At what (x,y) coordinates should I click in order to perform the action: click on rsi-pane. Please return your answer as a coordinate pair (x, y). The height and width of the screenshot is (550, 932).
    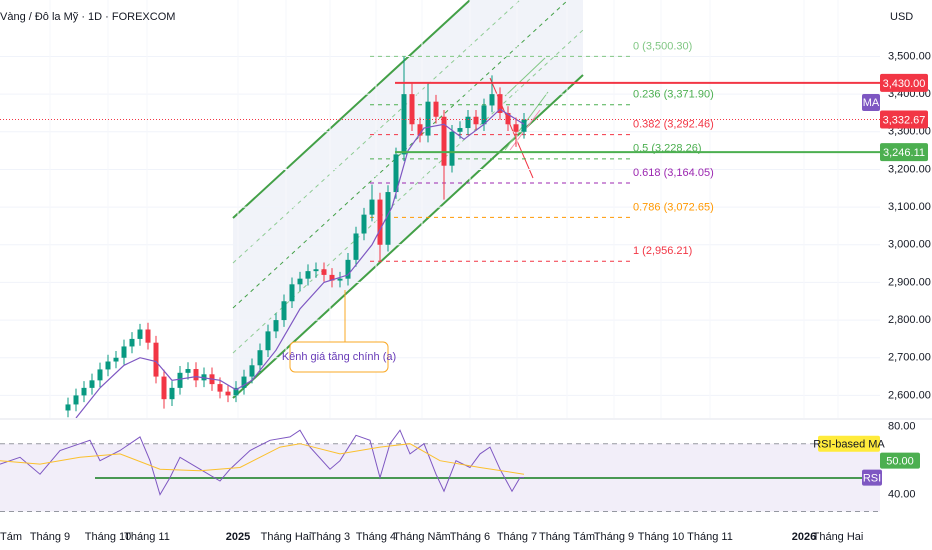
    Looking at the image, I should click on (440, 471).